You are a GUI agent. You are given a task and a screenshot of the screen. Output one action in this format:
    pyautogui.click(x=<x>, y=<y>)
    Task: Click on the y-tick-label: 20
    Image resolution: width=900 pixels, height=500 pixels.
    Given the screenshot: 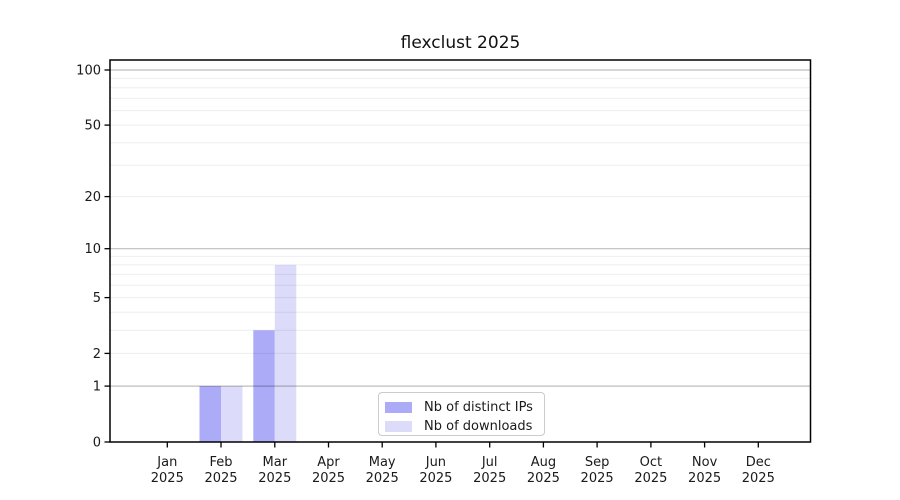 What is the action you would take?
    pyautogui.click(x=92, y=197)
    